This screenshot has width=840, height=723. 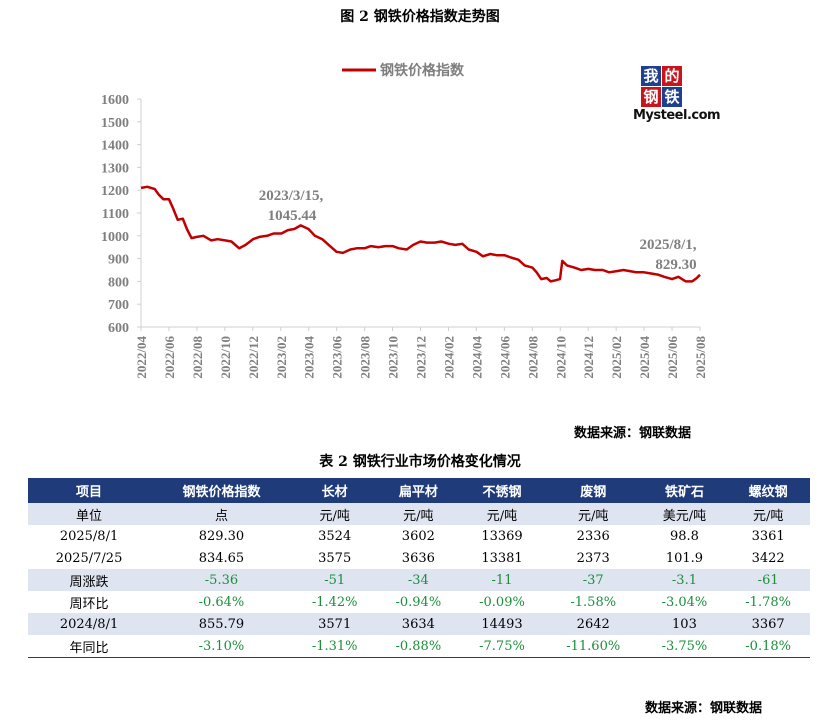 I want to click on x-tick-label: 2025/04, so click(x=644, y=357).